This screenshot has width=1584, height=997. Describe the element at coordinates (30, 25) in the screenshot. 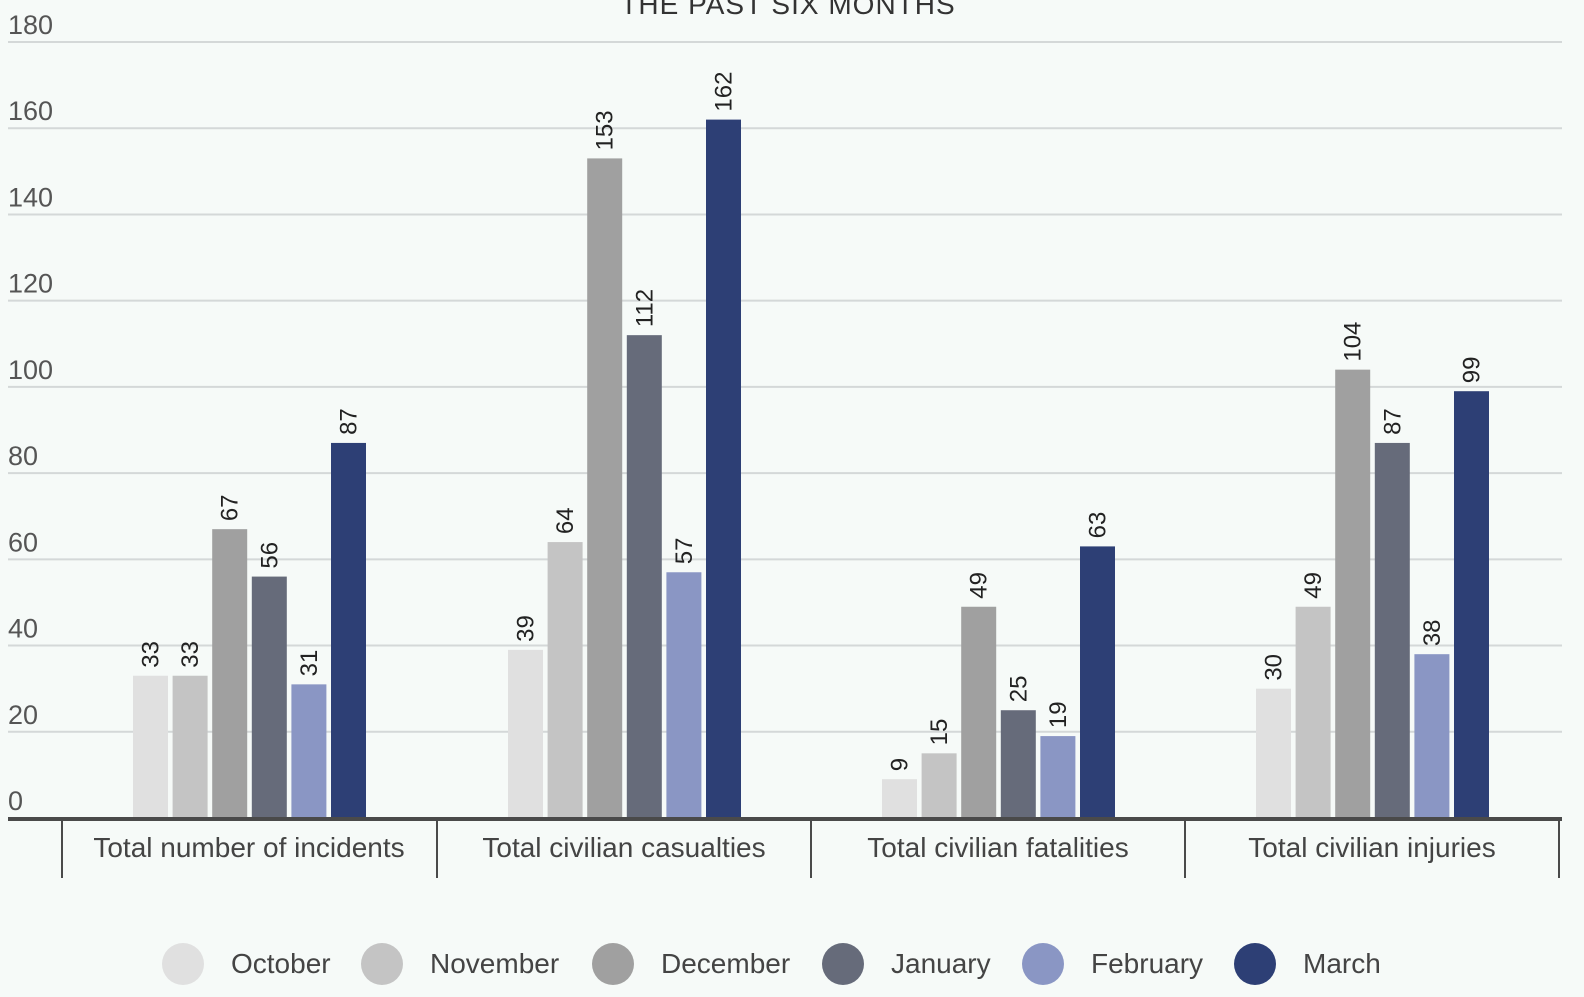

I see `y-tick-label: 180` at that location.